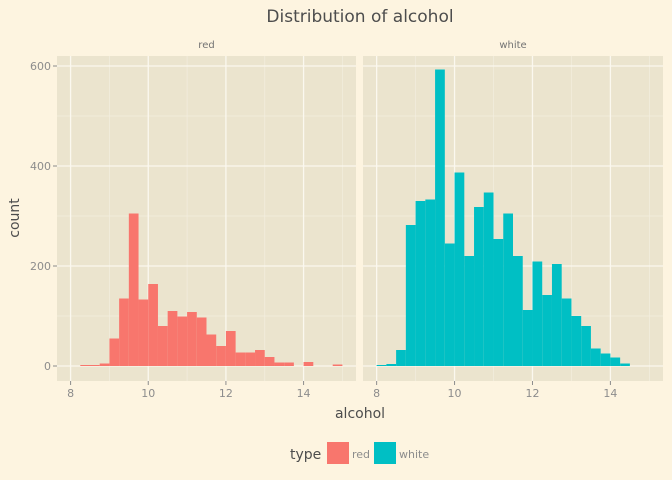 This screenshot has width=672, height=480. What do you see at coordinates (360, 414) in the screenshot?
I see `x-axis-title: alcohol` at bounding box center [360, 414].